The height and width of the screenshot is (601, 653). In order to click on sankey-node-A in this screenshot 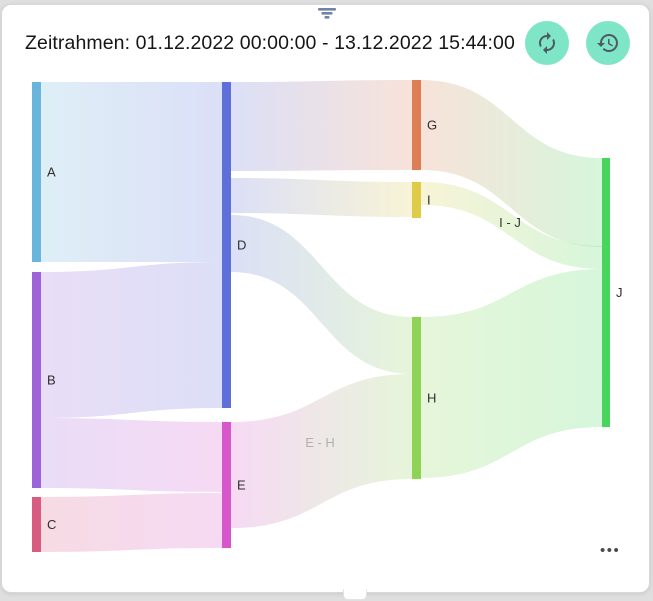, I will do `click(36, 172)`.